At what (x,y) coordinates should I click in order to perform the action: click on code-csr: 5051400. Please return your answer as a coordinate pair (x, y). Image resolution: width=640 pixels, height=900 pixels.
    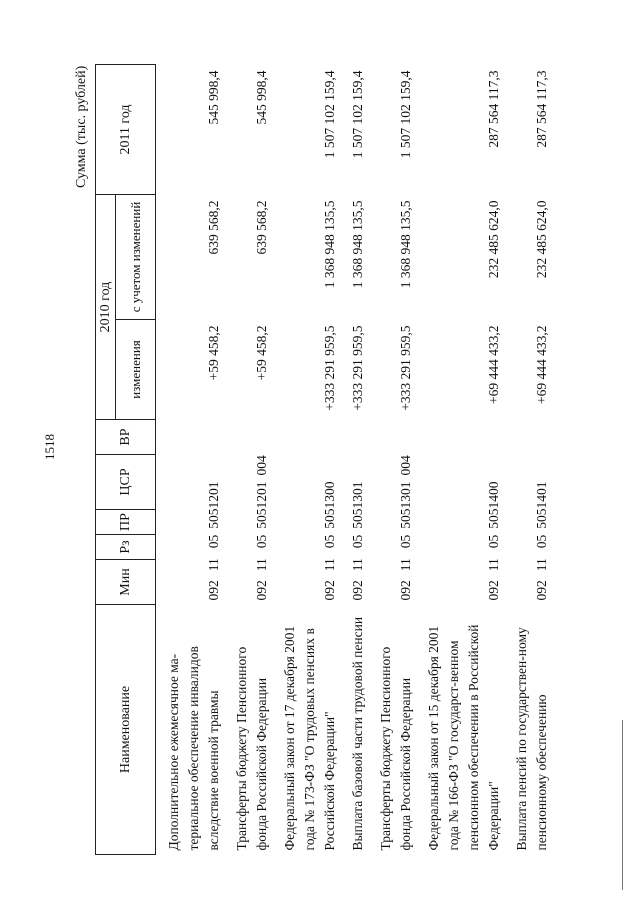
    Looking at the image, I should click on (493, 505).